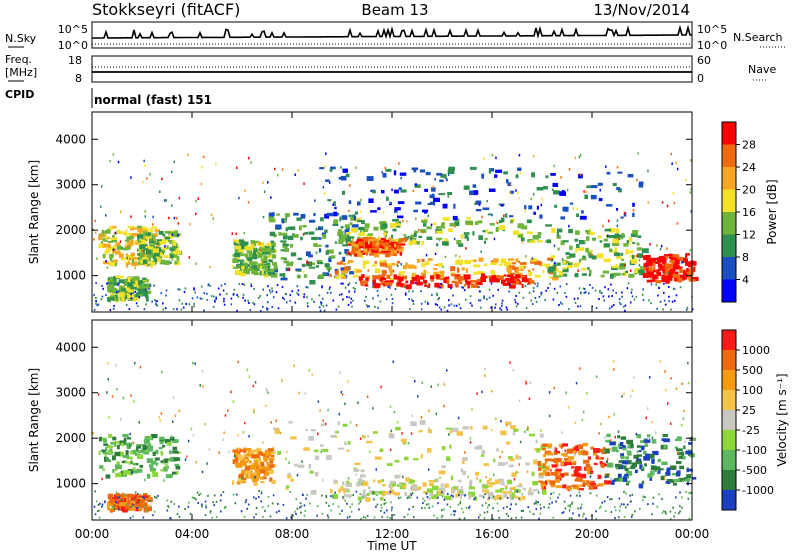  I want to click on x-tick-label: 00:00, so click(92, 534).